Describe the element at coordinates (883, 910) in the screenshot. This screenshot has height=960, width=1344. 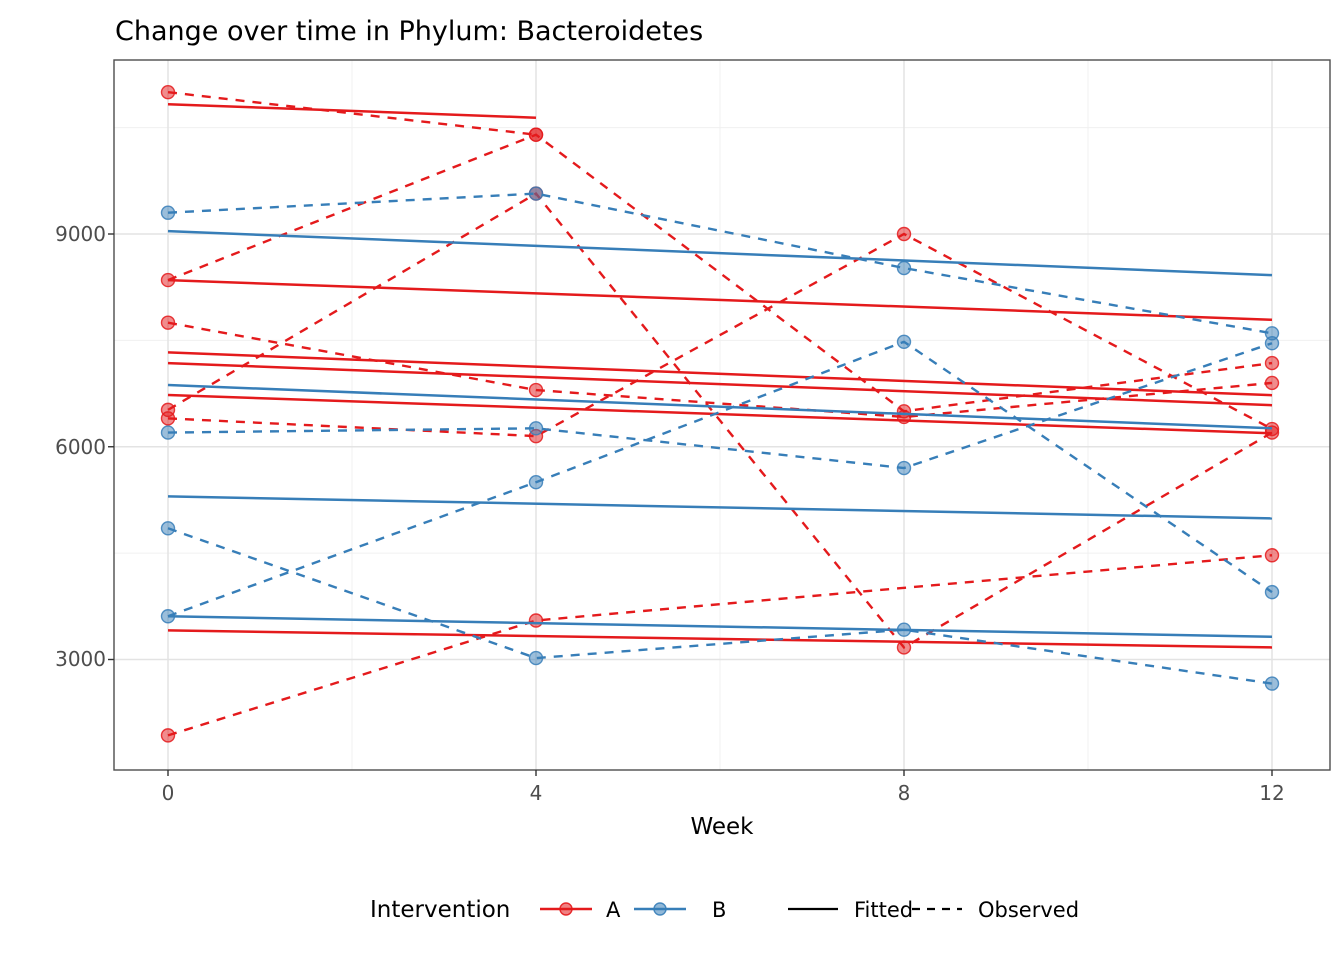
I see `legend-label-fitted: Fitted` at that location.